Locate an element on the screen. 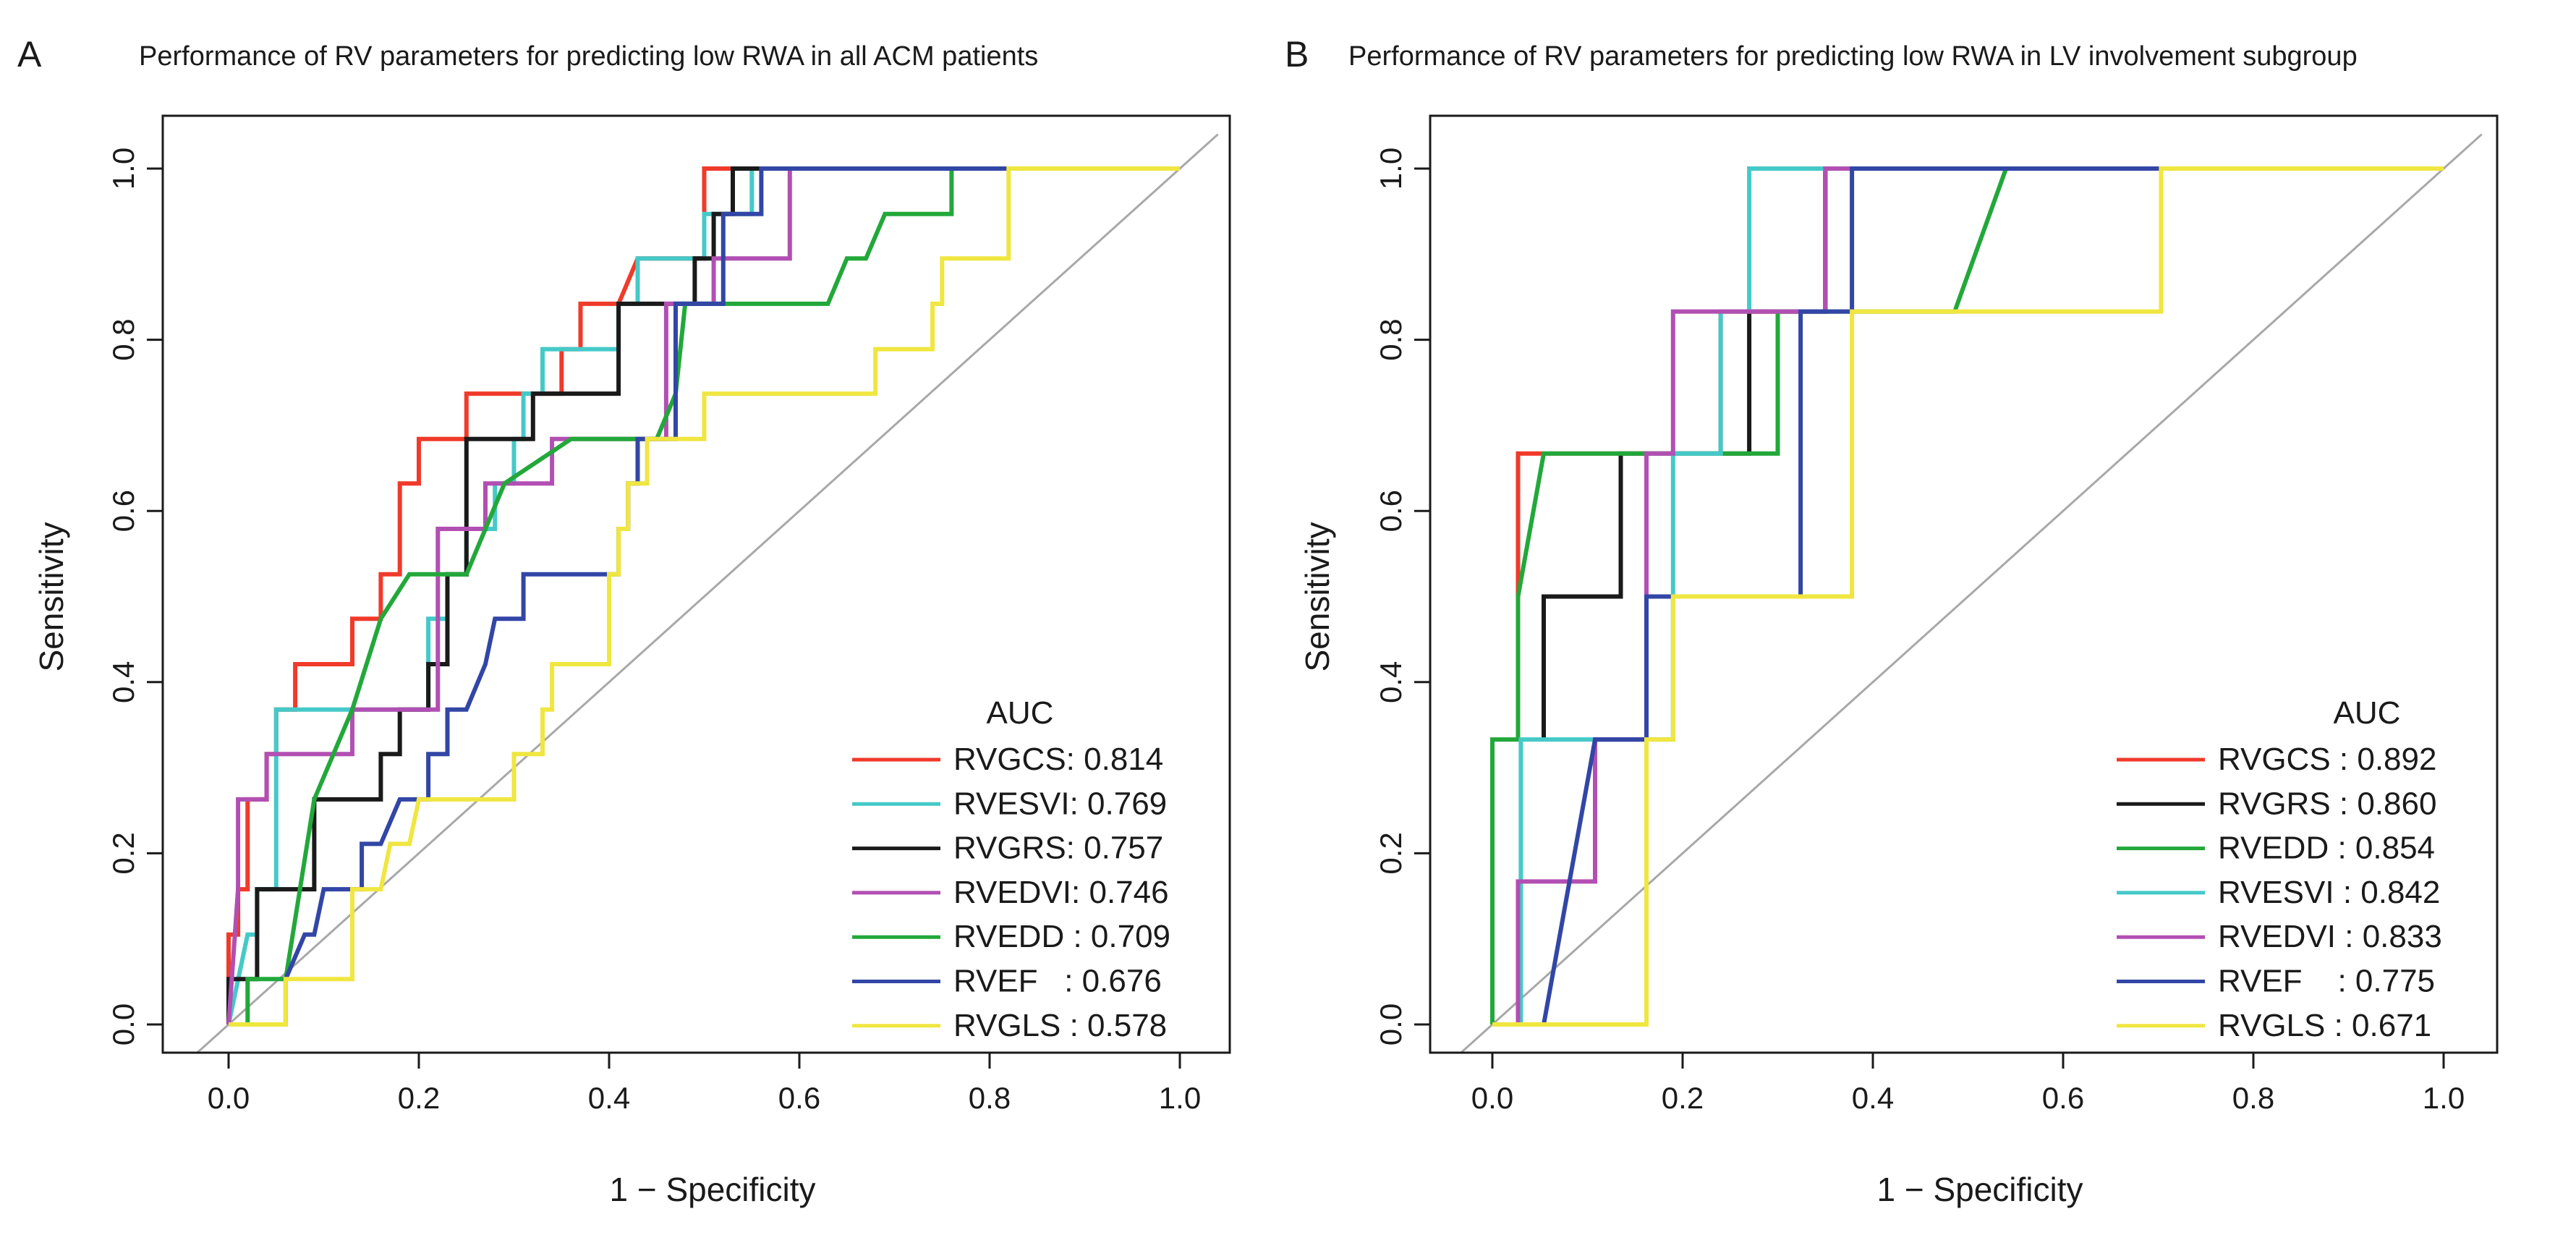 The image size is (2576, 1235). panel-b-y-tick-label: 0.2 is located at coordinates (1391, 853).